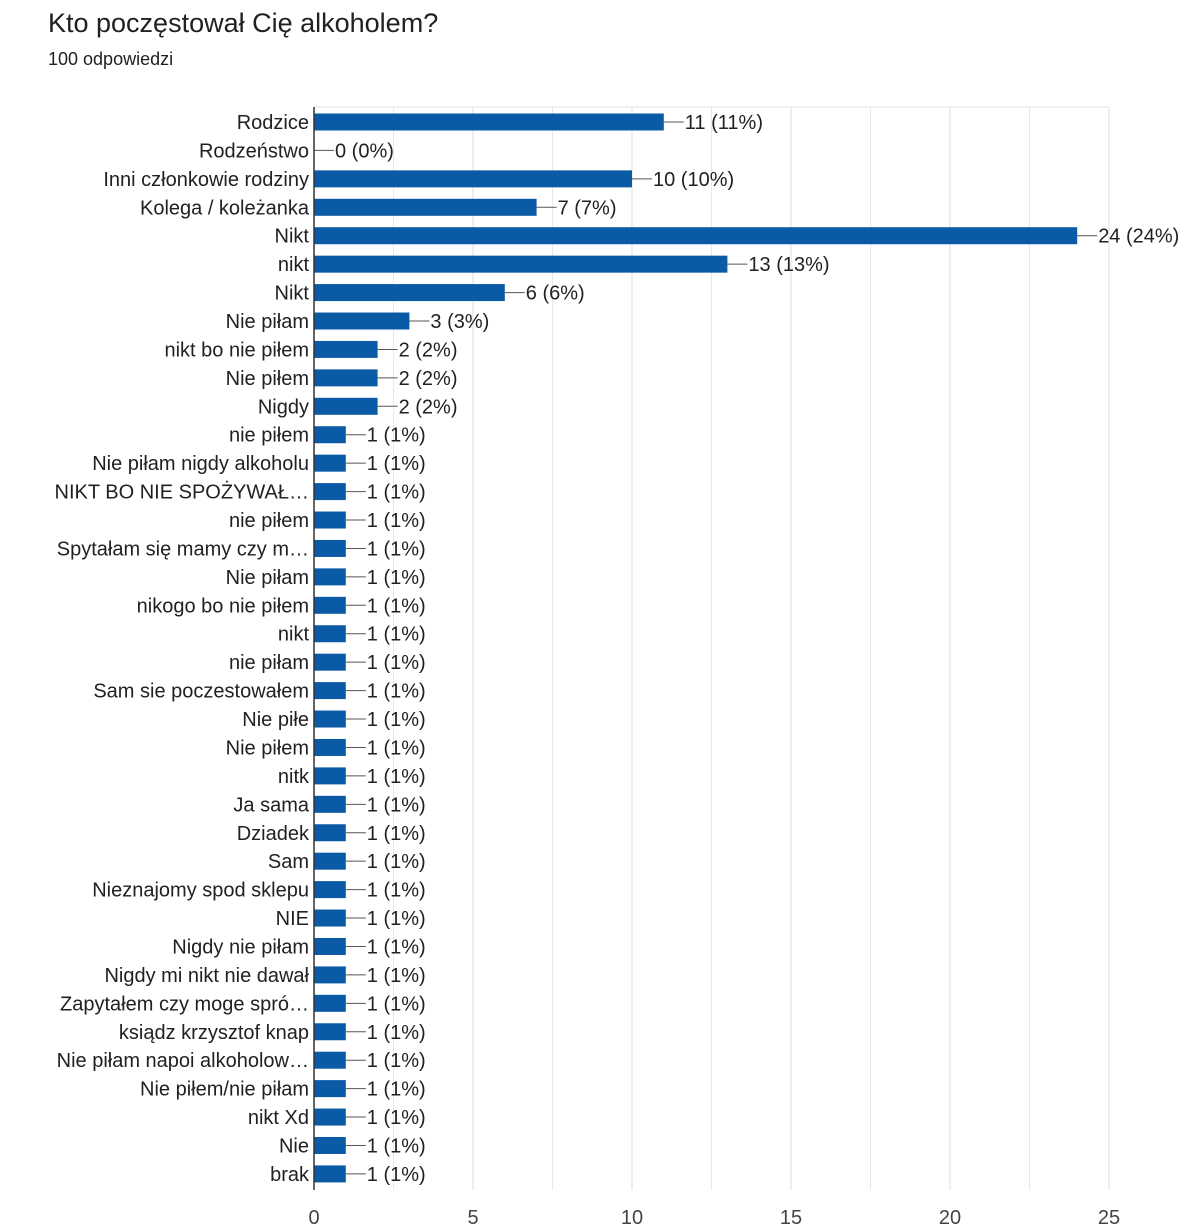 Image resolution: width=1194 pixels, height=1227 pixels. What do you see at coordinates (254, 151) in the screenshot?
I see `category-label: Rodzeństwo` at bounding box center [254, 151].